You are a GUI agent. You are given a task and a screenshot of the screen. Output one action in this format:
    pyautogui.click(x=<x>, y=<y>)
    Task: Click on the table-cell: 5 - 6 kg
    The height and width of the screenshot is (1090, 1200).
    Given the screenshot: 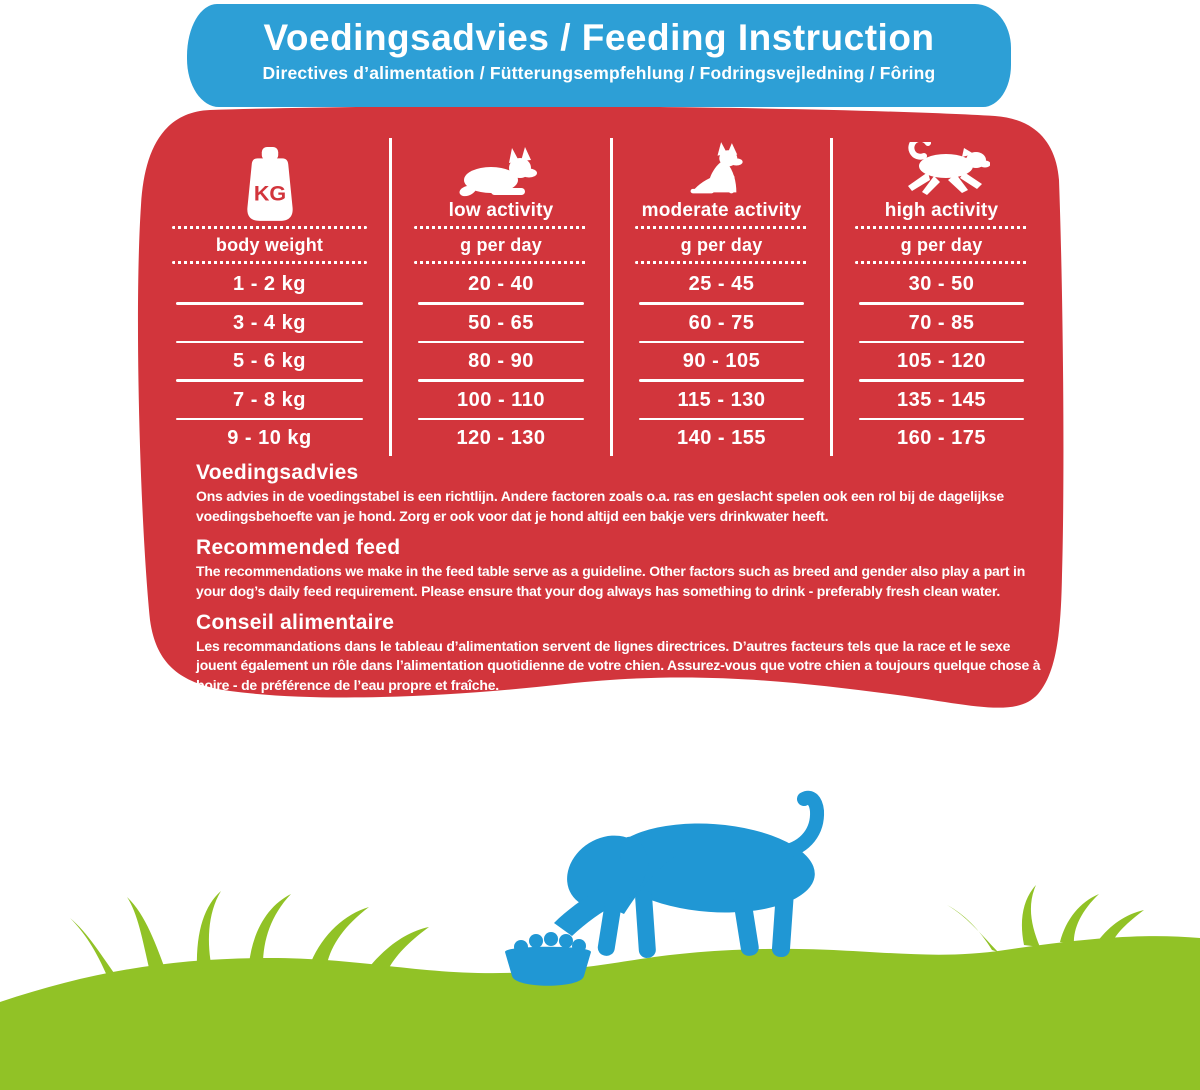 What is the action you would take?
    pyautogui.click(x=269, y=361)
    